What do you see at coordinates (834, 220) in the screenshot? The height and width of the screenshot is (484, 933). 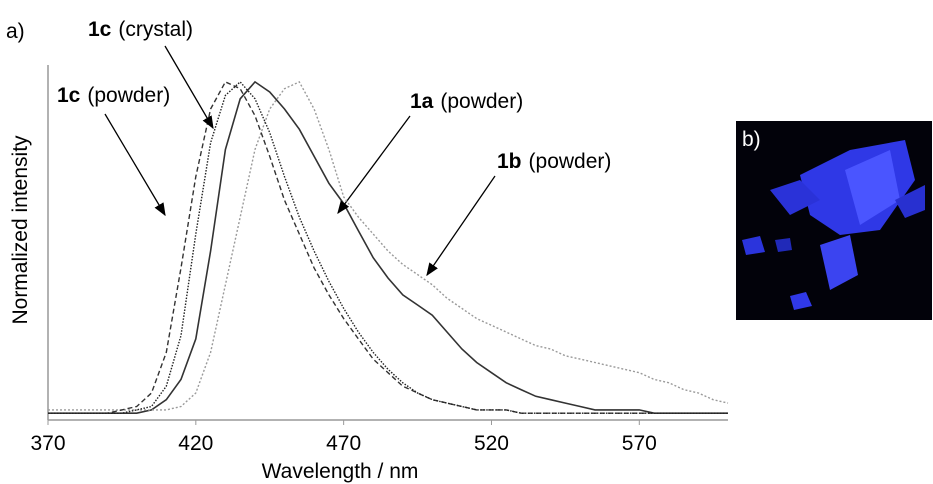 I see `photo` at bounding box center [834, 220].